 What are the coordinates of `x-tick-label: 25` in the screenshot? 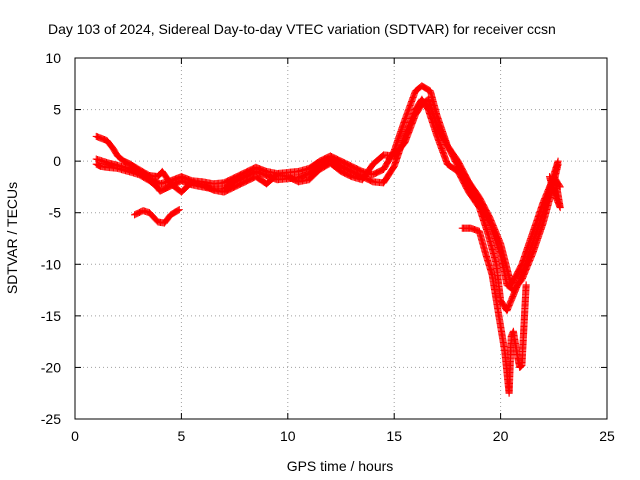 It's located at (607, 436).